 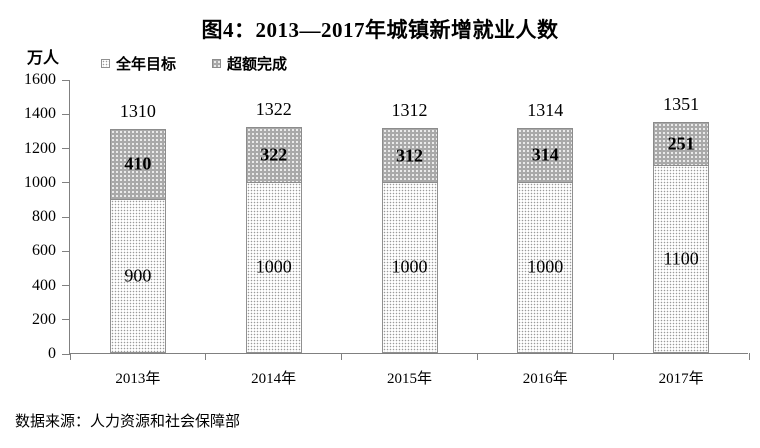 I want to click on legend-label-over: 超额完成, so click(x=257, y=64).